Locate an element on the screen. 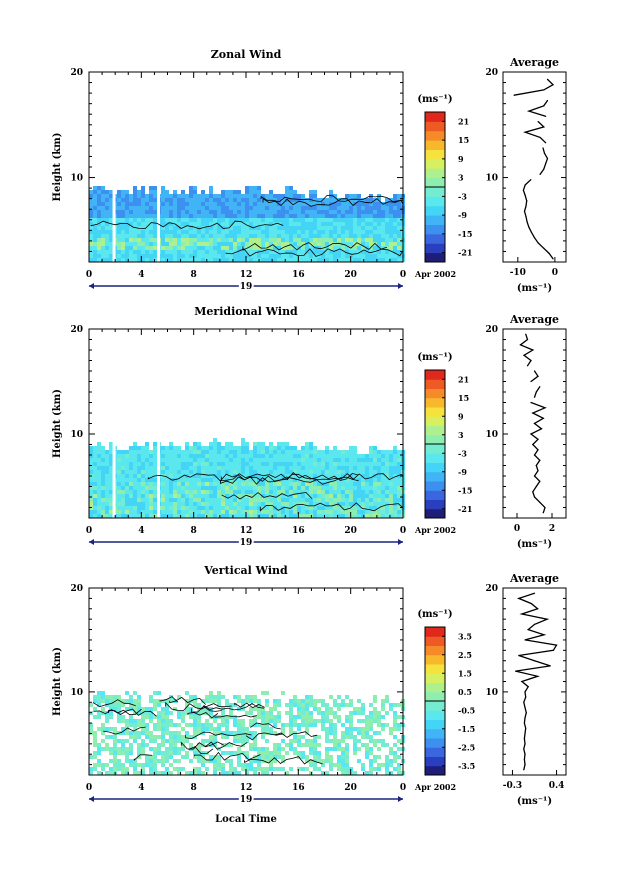 This screenshot has width=618, height=873. colorbar-swatch is located at coordinates (435, 641).